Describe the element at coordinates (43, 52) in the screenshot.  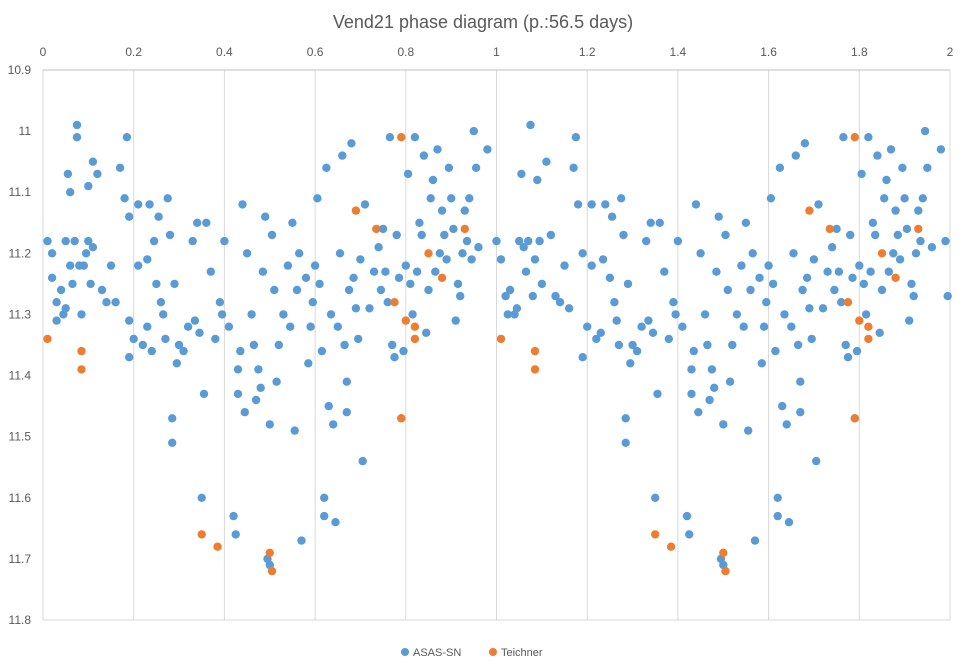
I see `x-tick-label: 0` at that location.